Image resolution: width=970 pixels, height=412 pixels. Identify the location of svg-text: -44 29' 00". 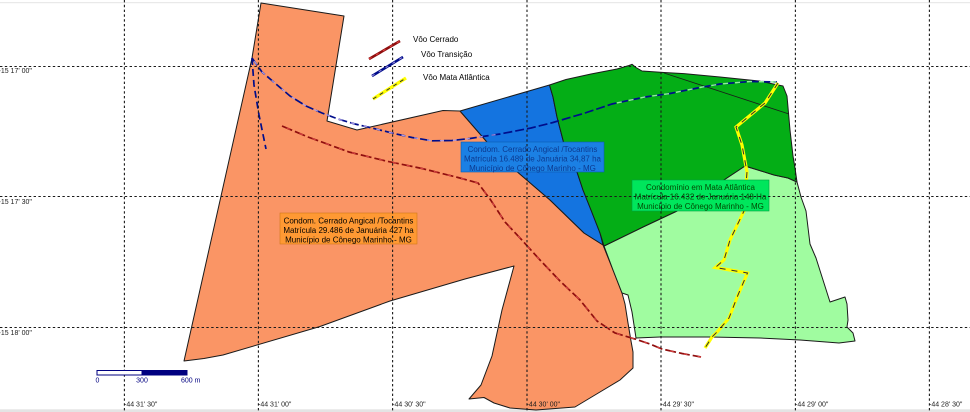
(812, 405).